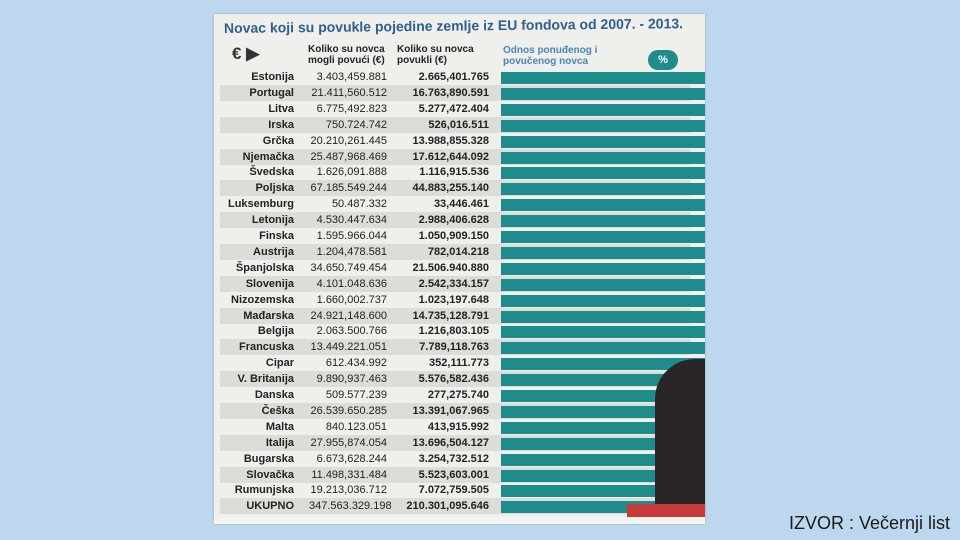 The image size is (960, 540). I want to click on available-funds: 50.487.332, so click(359, 204).